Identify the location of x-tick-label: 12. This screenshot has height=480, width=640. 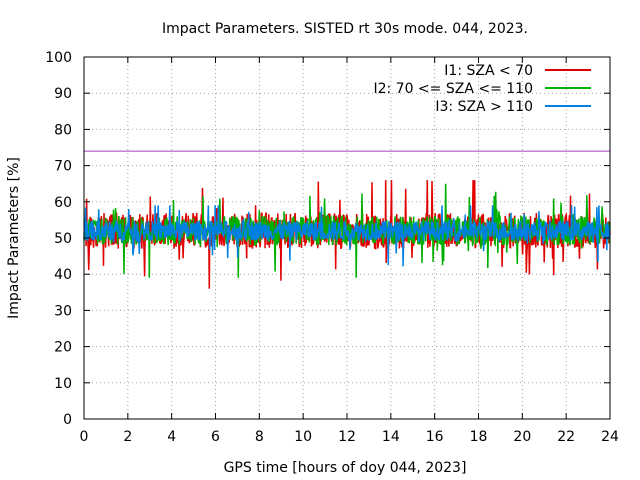
(347, 437).